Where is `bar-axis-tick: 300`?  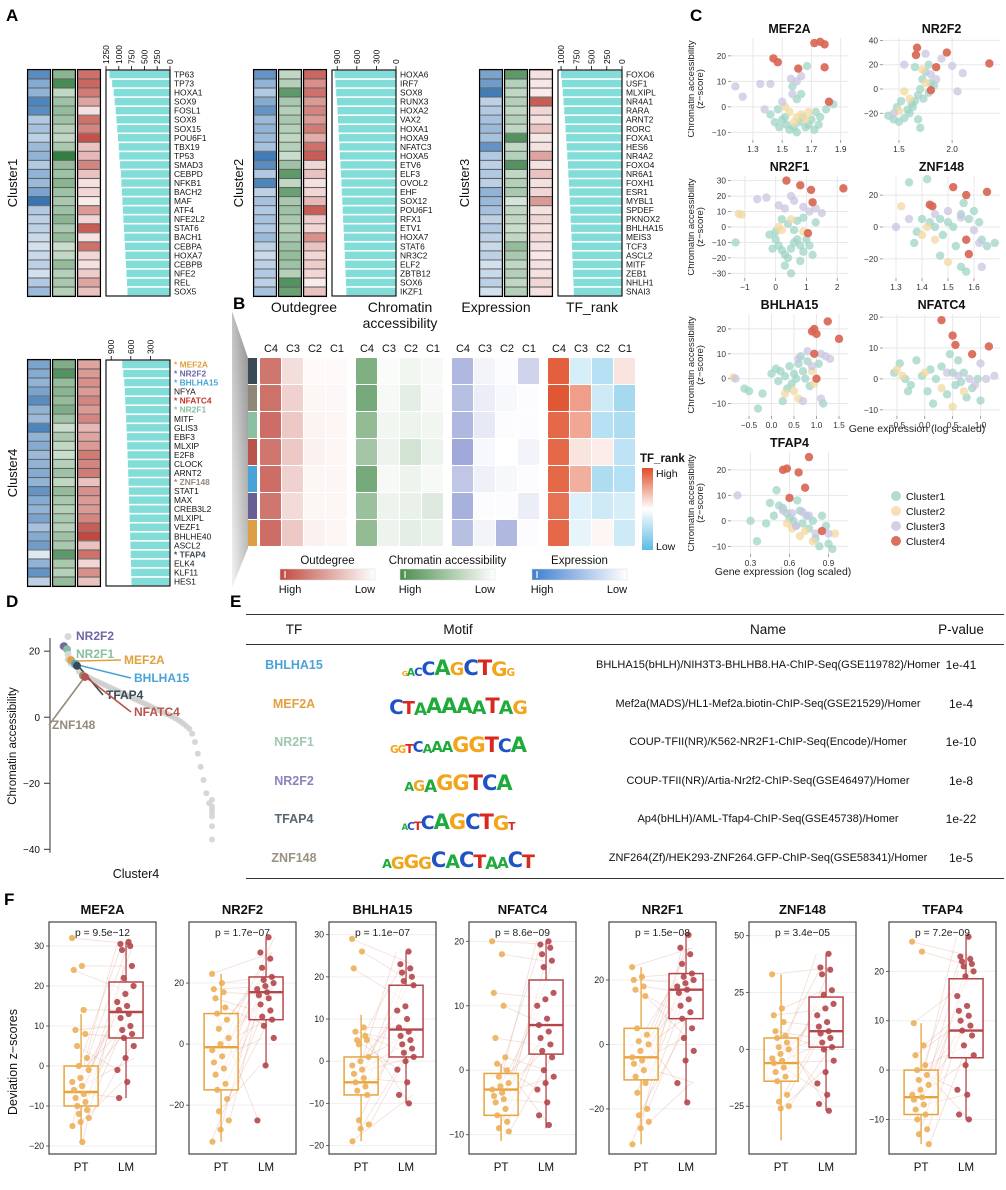
bar-axis-tick: 300 is located at coordinates (376, 57).